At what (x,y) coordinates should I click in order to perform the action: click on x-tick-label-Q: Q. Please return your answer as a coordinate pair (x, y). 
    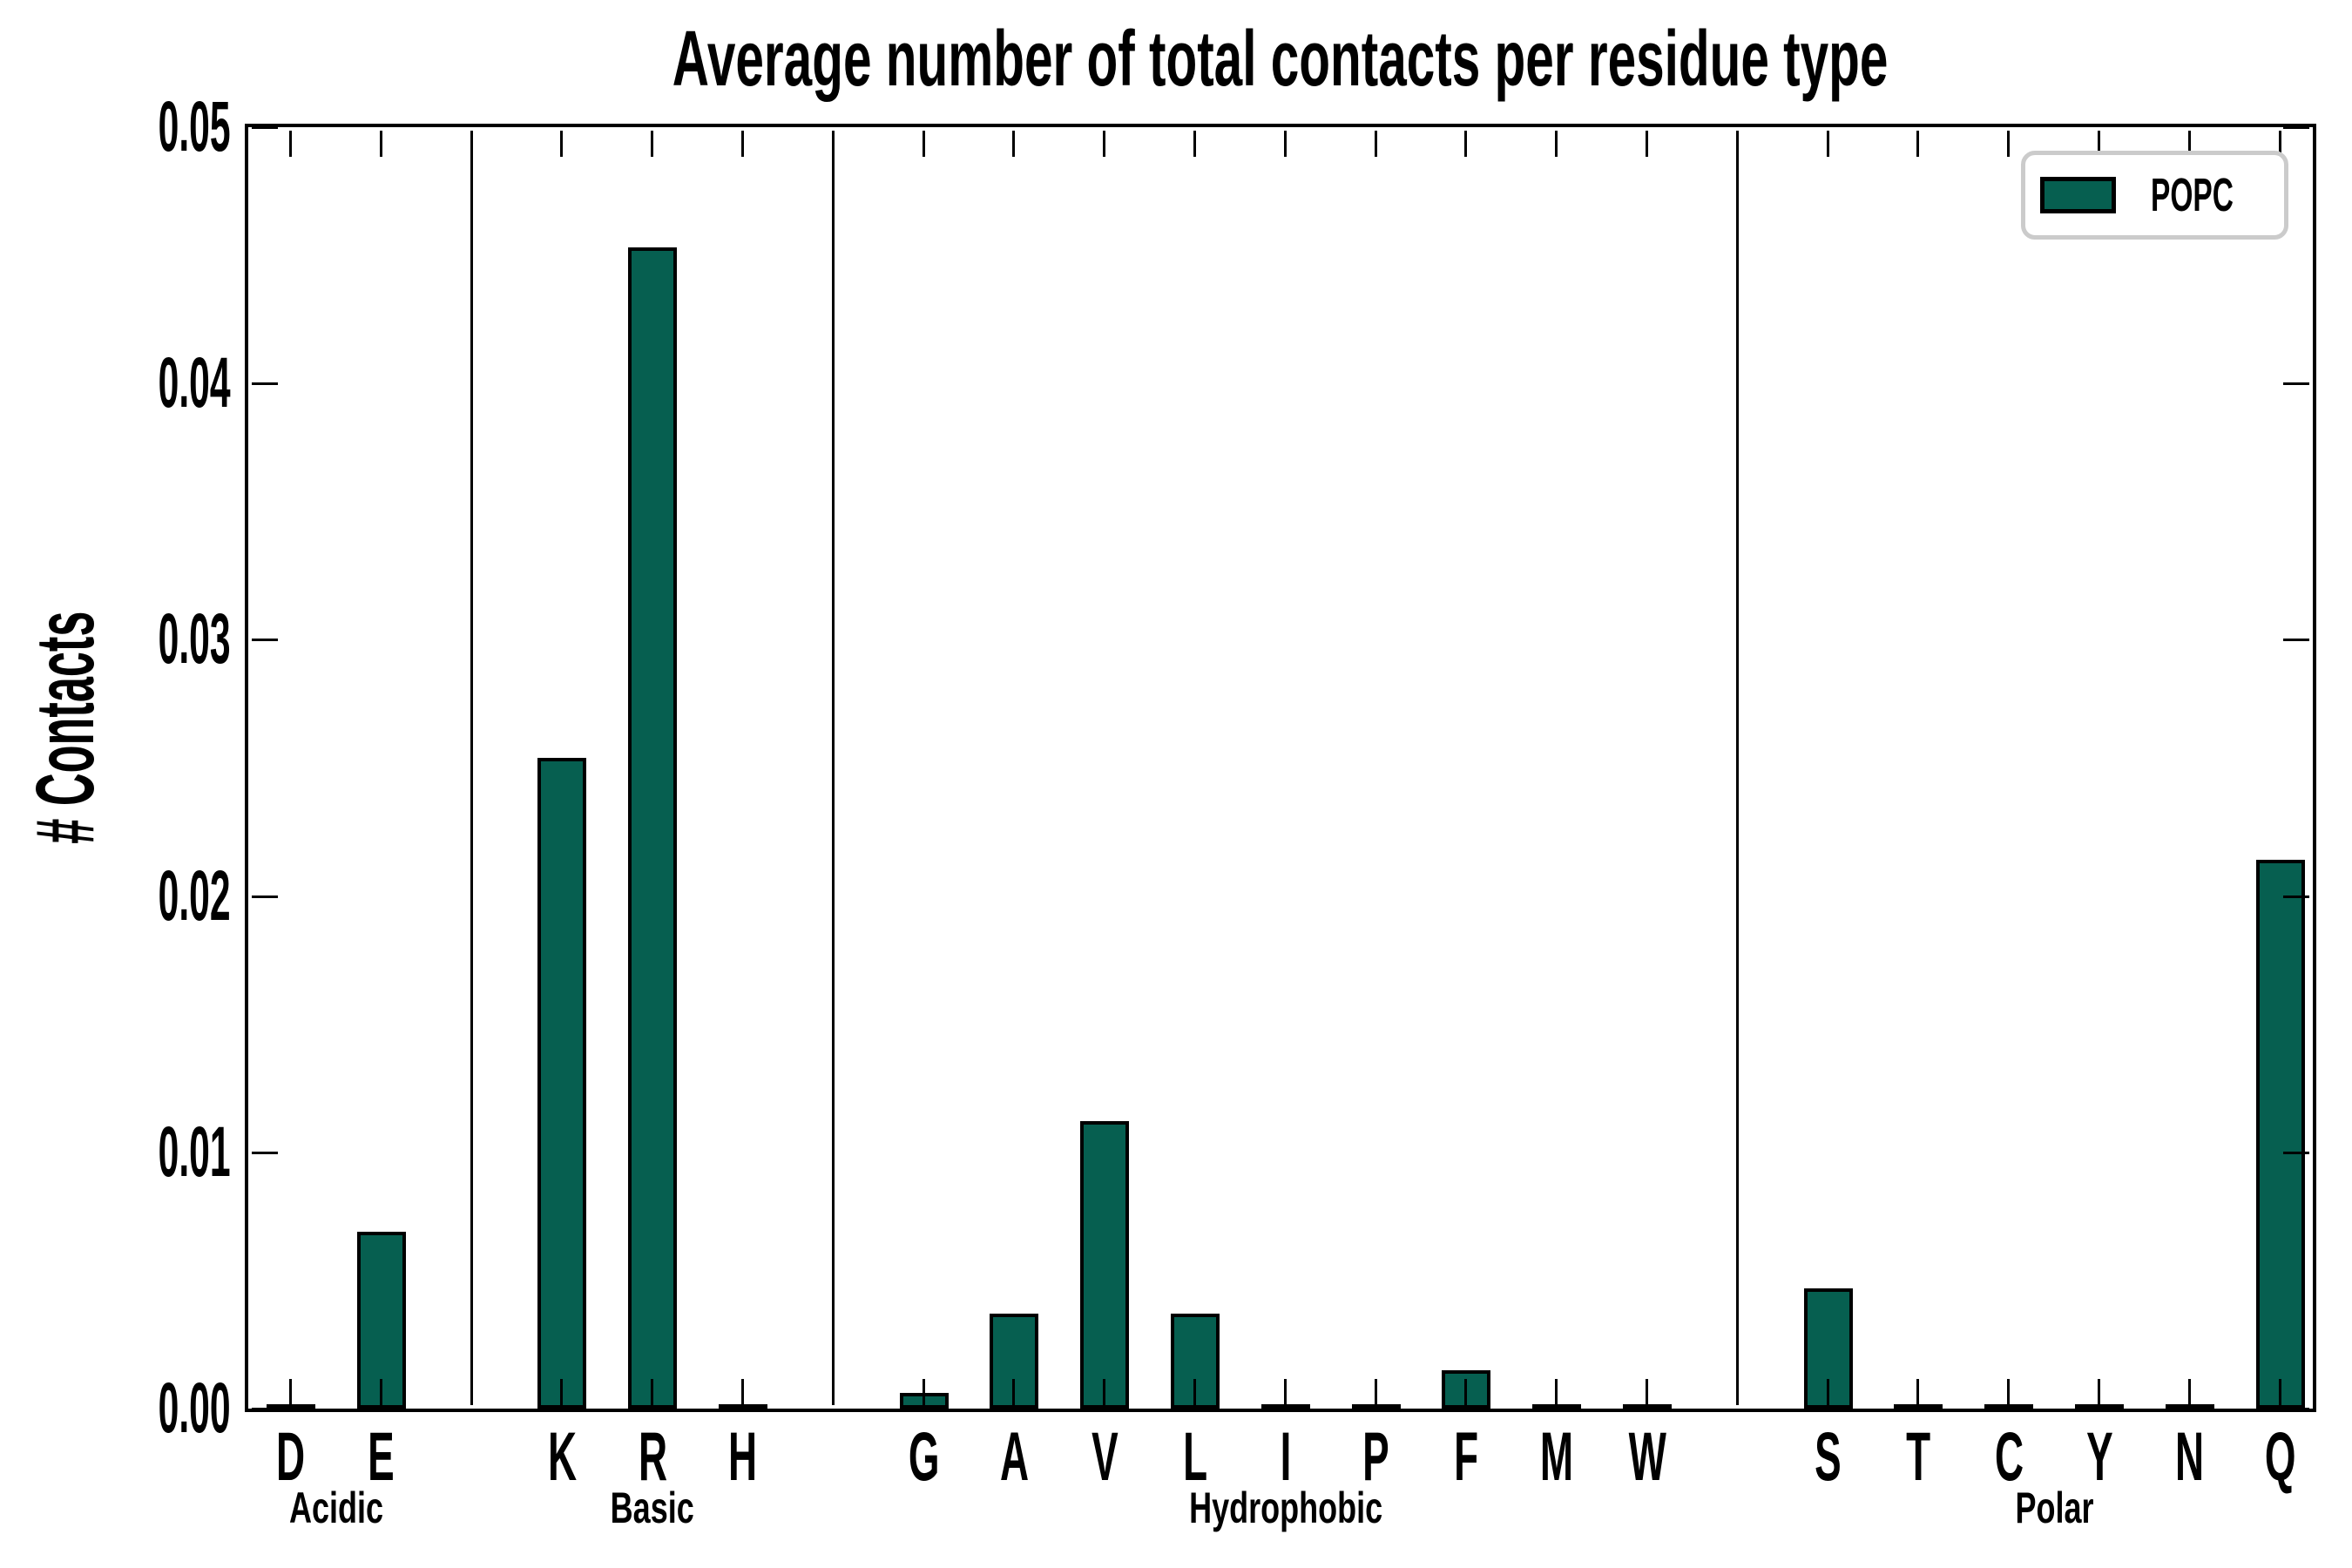
    Looking at the image, I should click on (2280, 1457).